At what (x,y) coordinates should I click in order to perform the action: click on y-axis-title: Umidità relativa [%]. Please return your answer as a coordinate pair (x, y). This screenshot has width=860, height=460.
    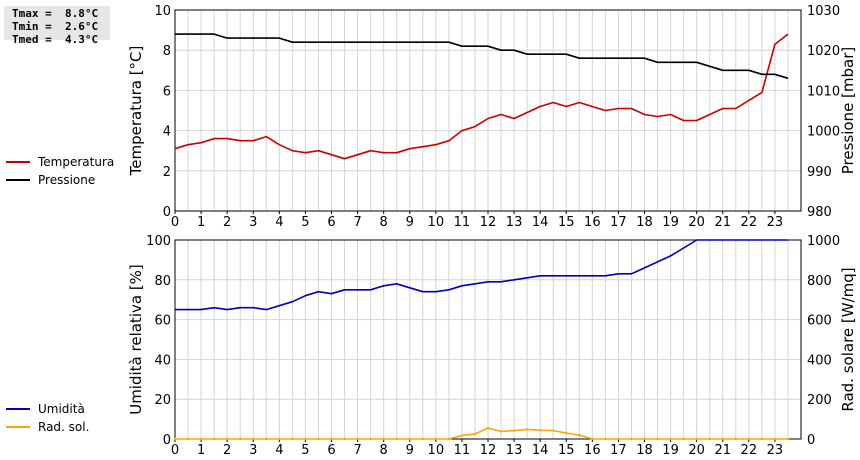
    Looking at the image, I should click on (136, 339).